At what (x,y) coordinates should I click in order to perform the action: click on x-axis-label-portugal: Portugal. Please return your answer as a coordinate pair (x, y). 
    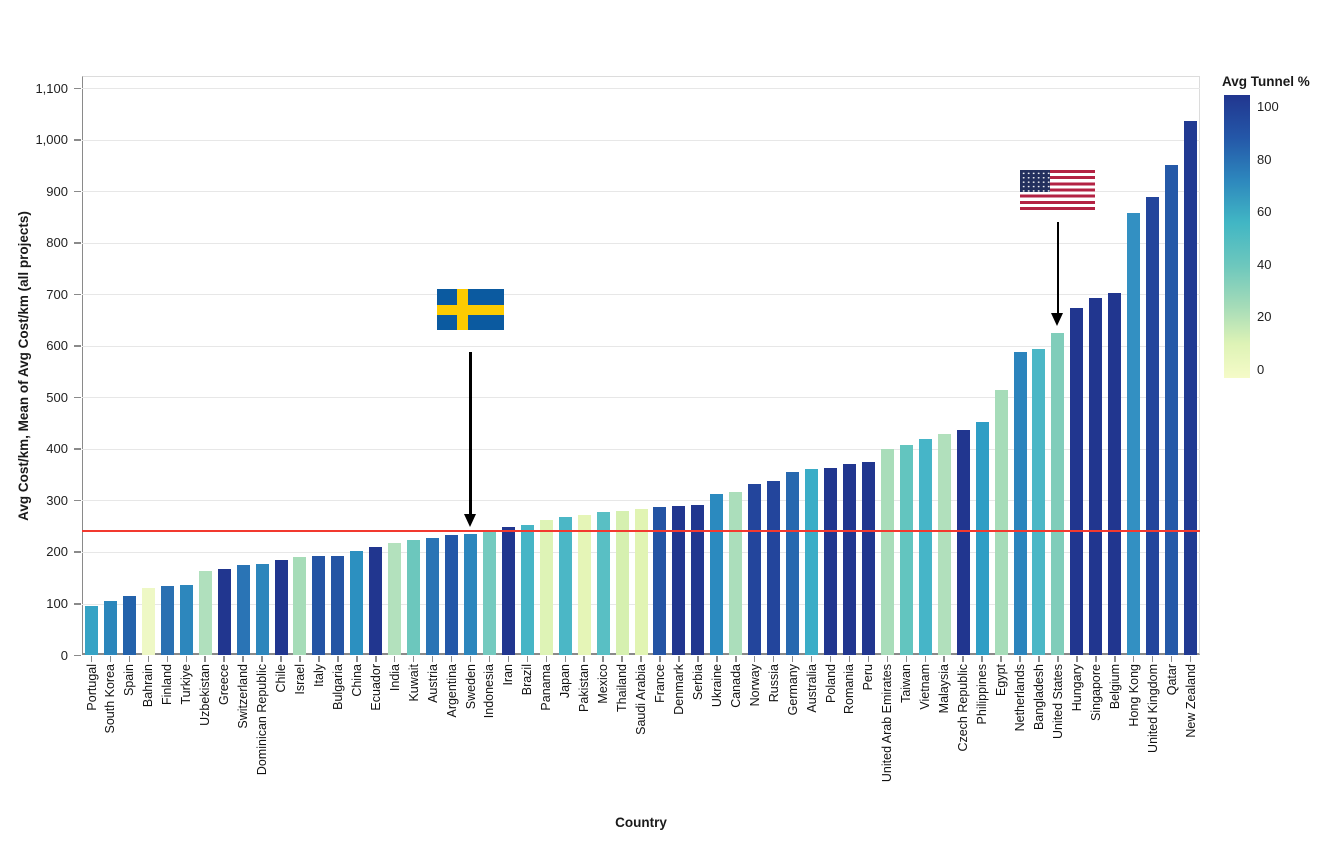
    Looking at the image, I should click on (91, 687).